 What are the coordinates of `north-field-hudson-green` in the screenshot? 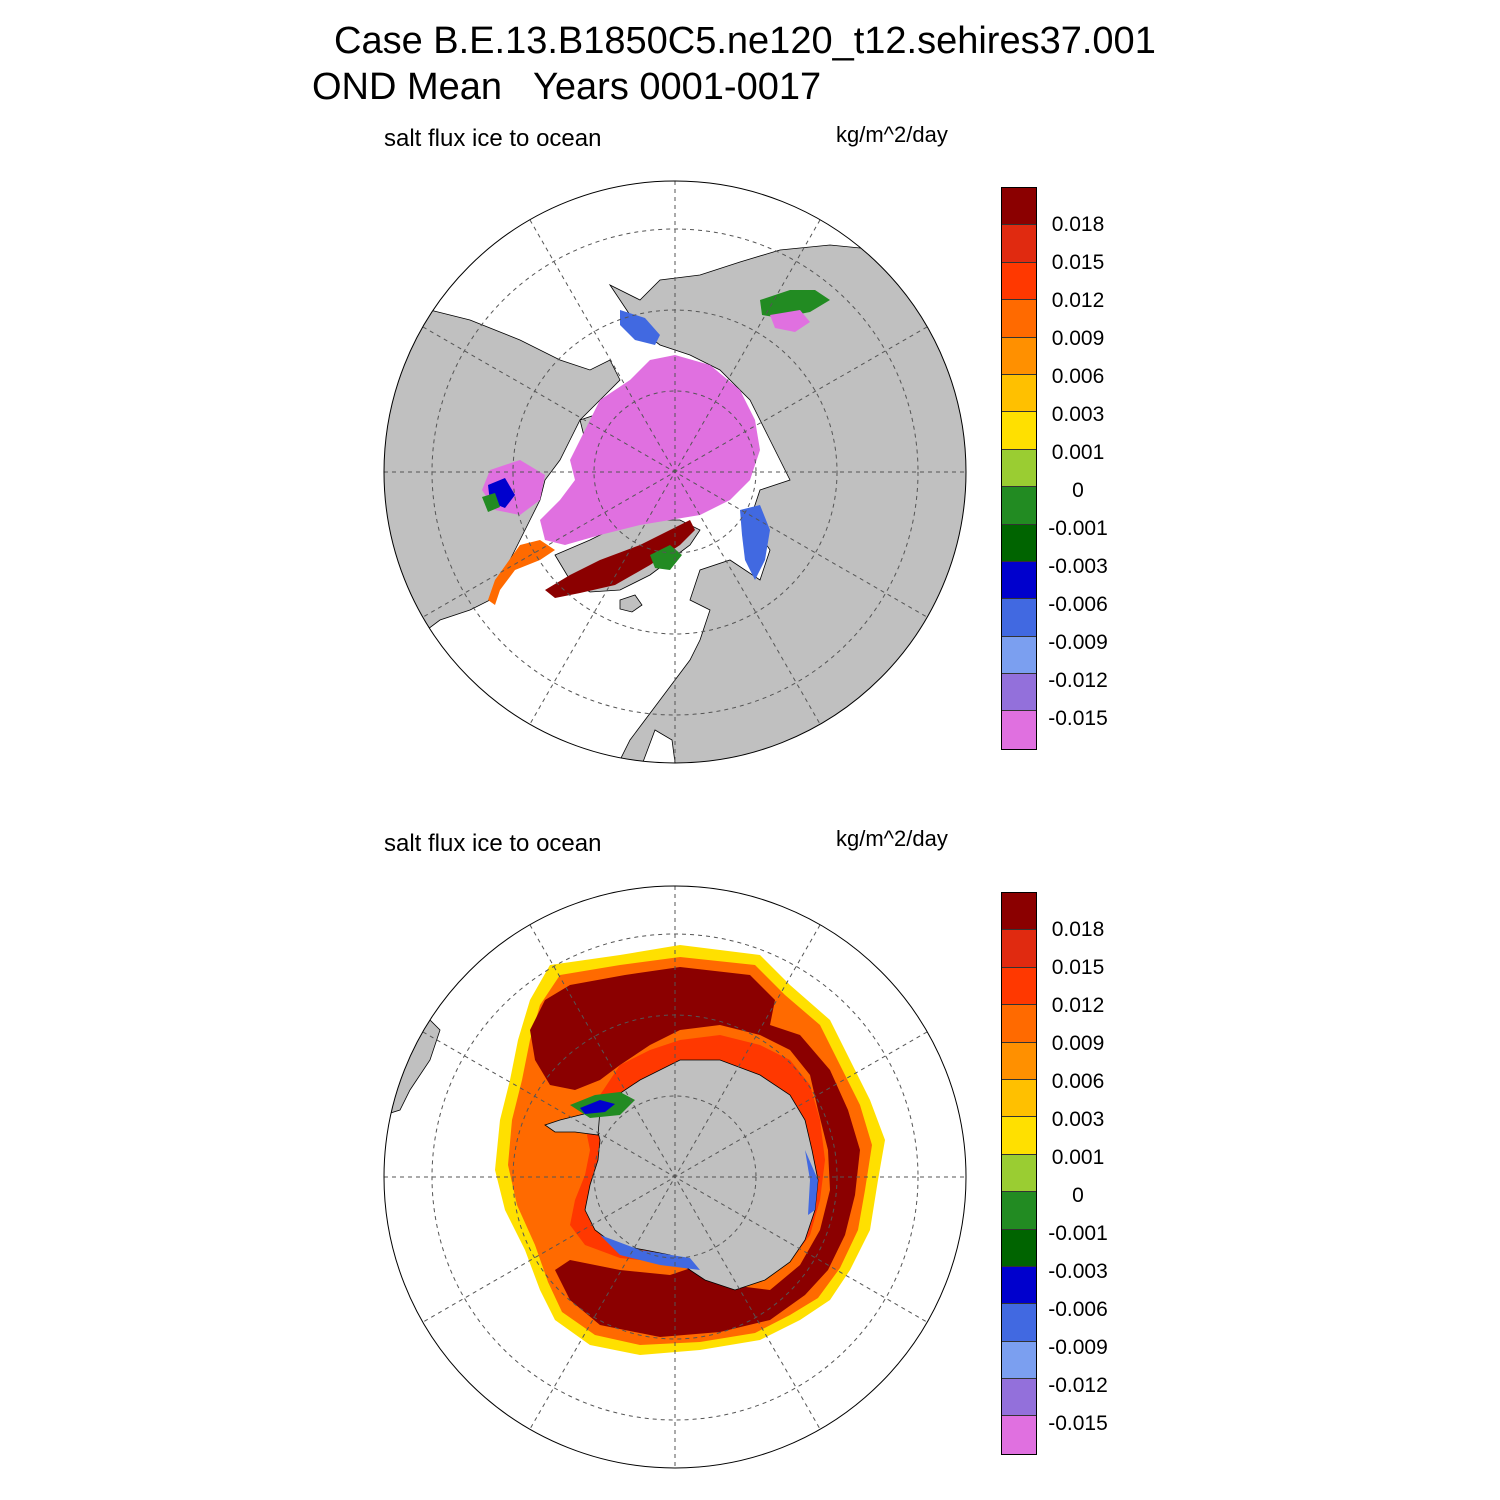 It's located at (491, 502).